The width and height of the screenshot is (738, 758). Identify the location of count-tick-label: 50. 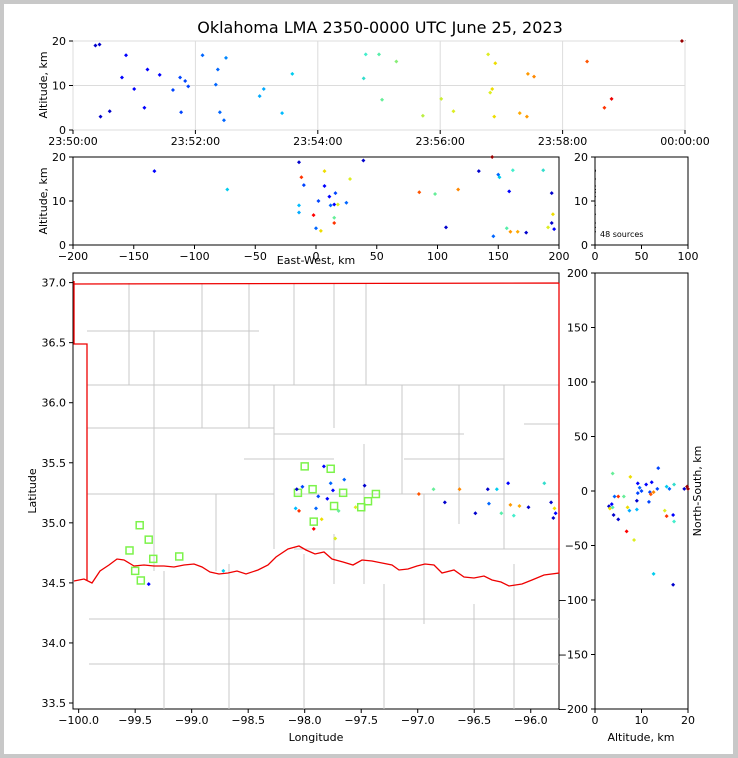
(642, 256).